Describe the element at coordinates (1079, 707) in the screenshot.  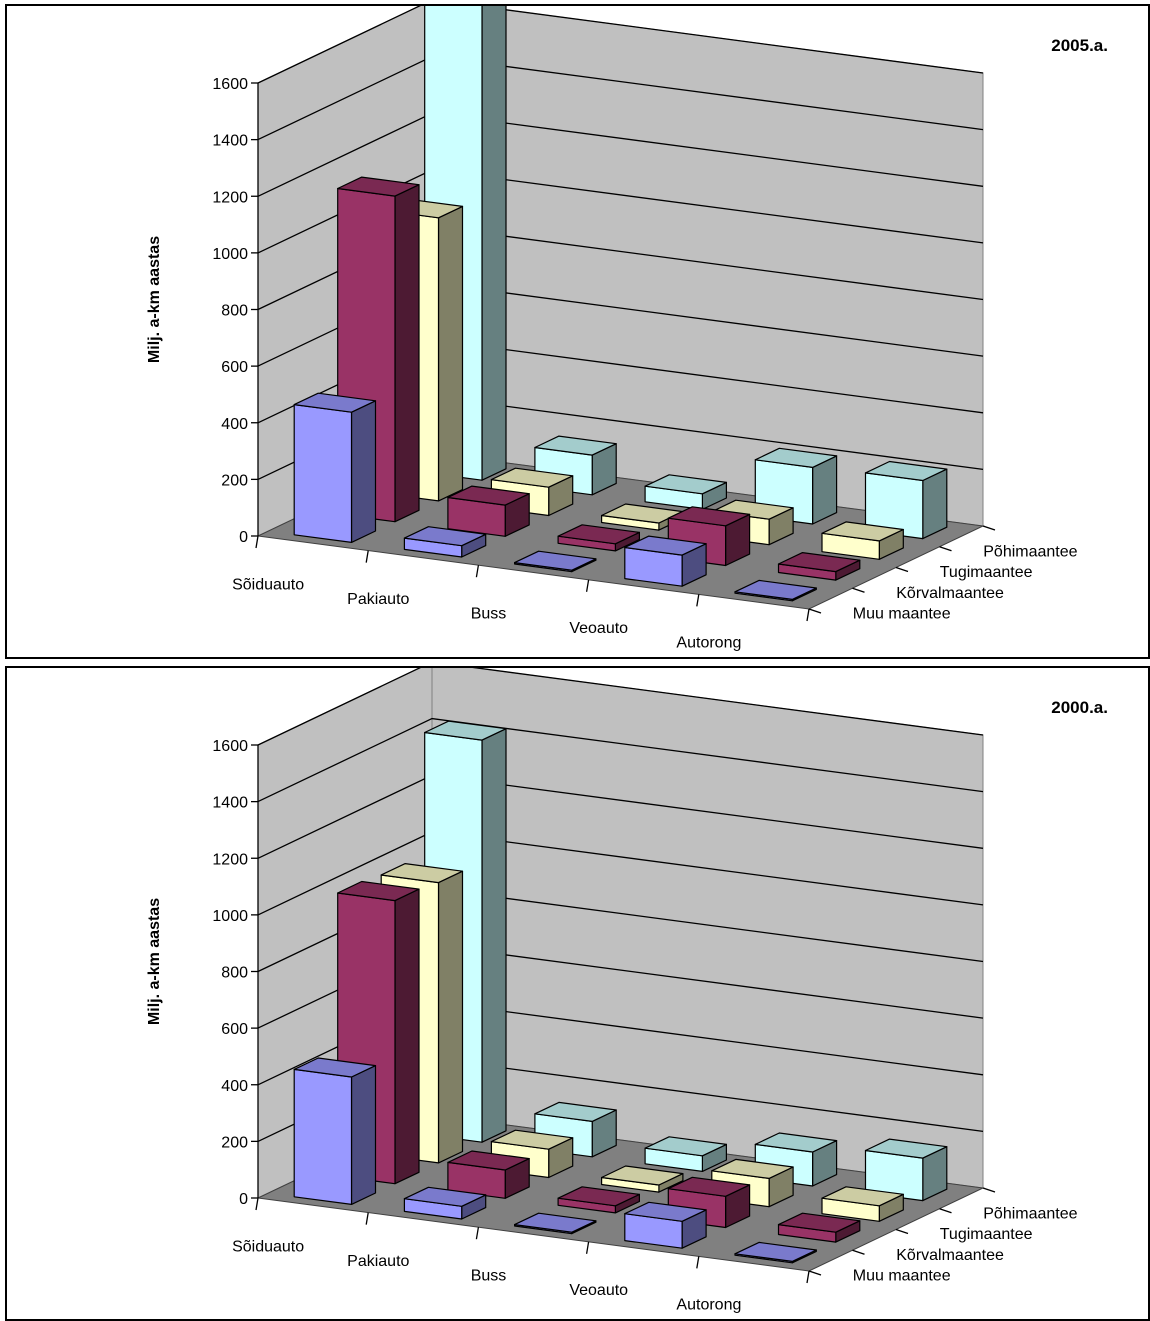
I see `chart-title: 2000.a.` at that location.